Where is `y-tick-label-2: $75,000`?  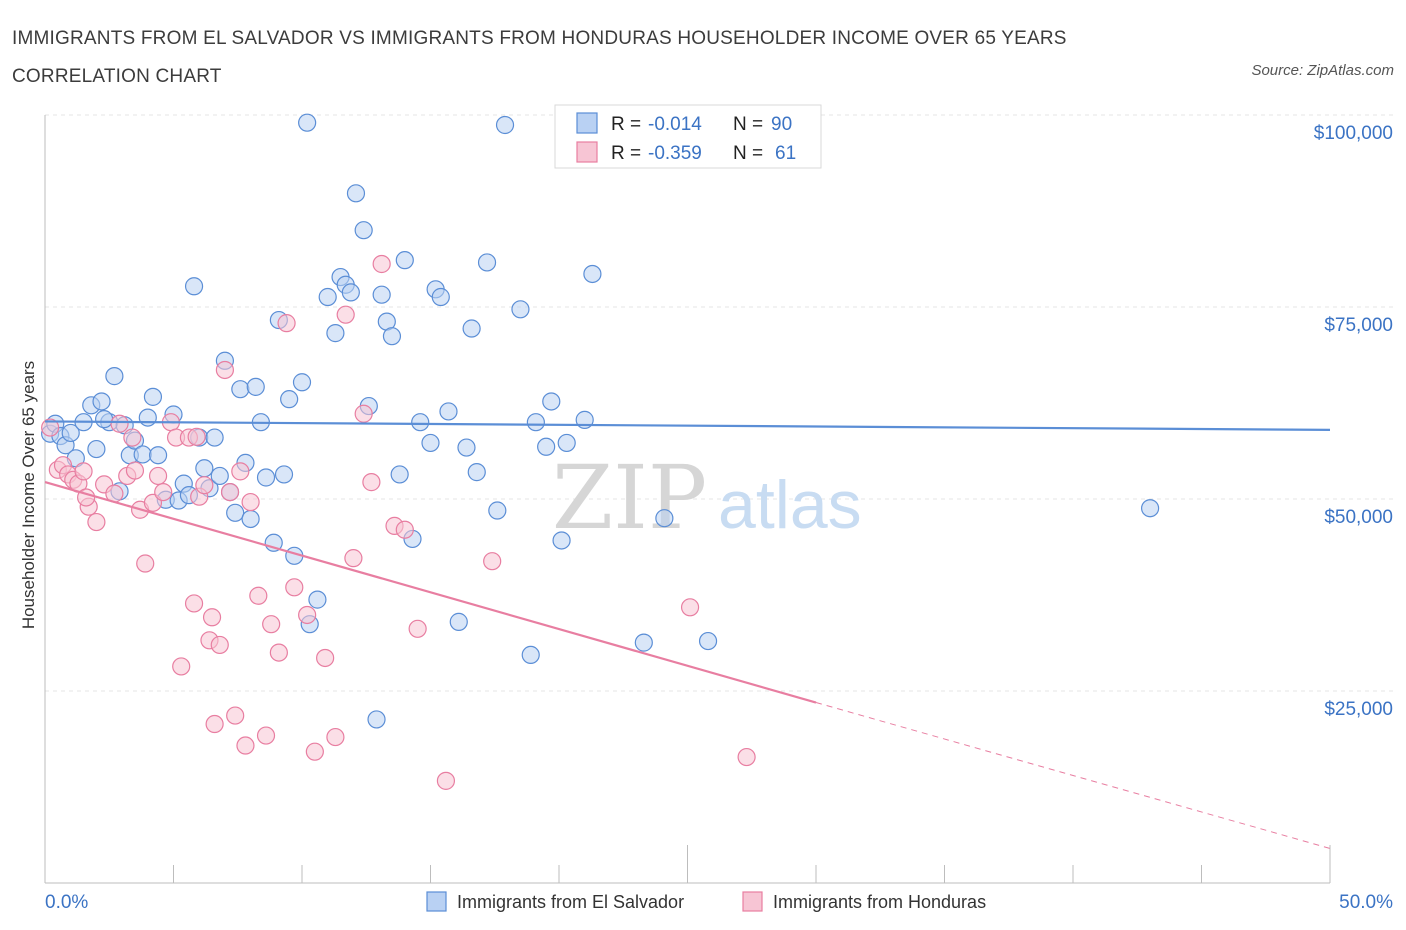
y-tick-label-2: $75,000 is located at coordinates (1358, 325).